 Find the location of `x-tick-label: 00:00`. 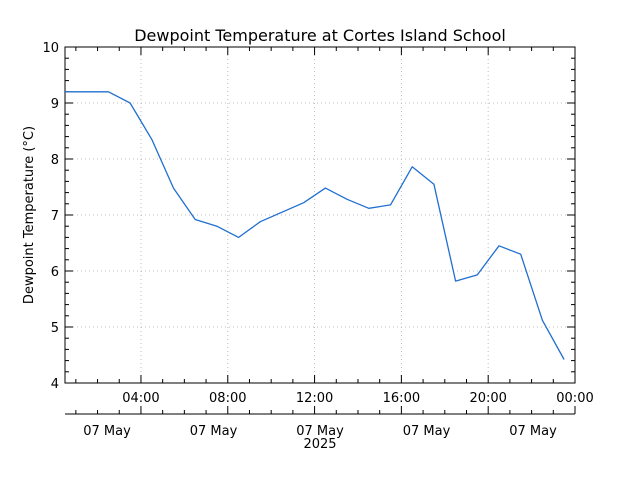

x-tick-label: 00:00 is located at coordinates (574, 398).